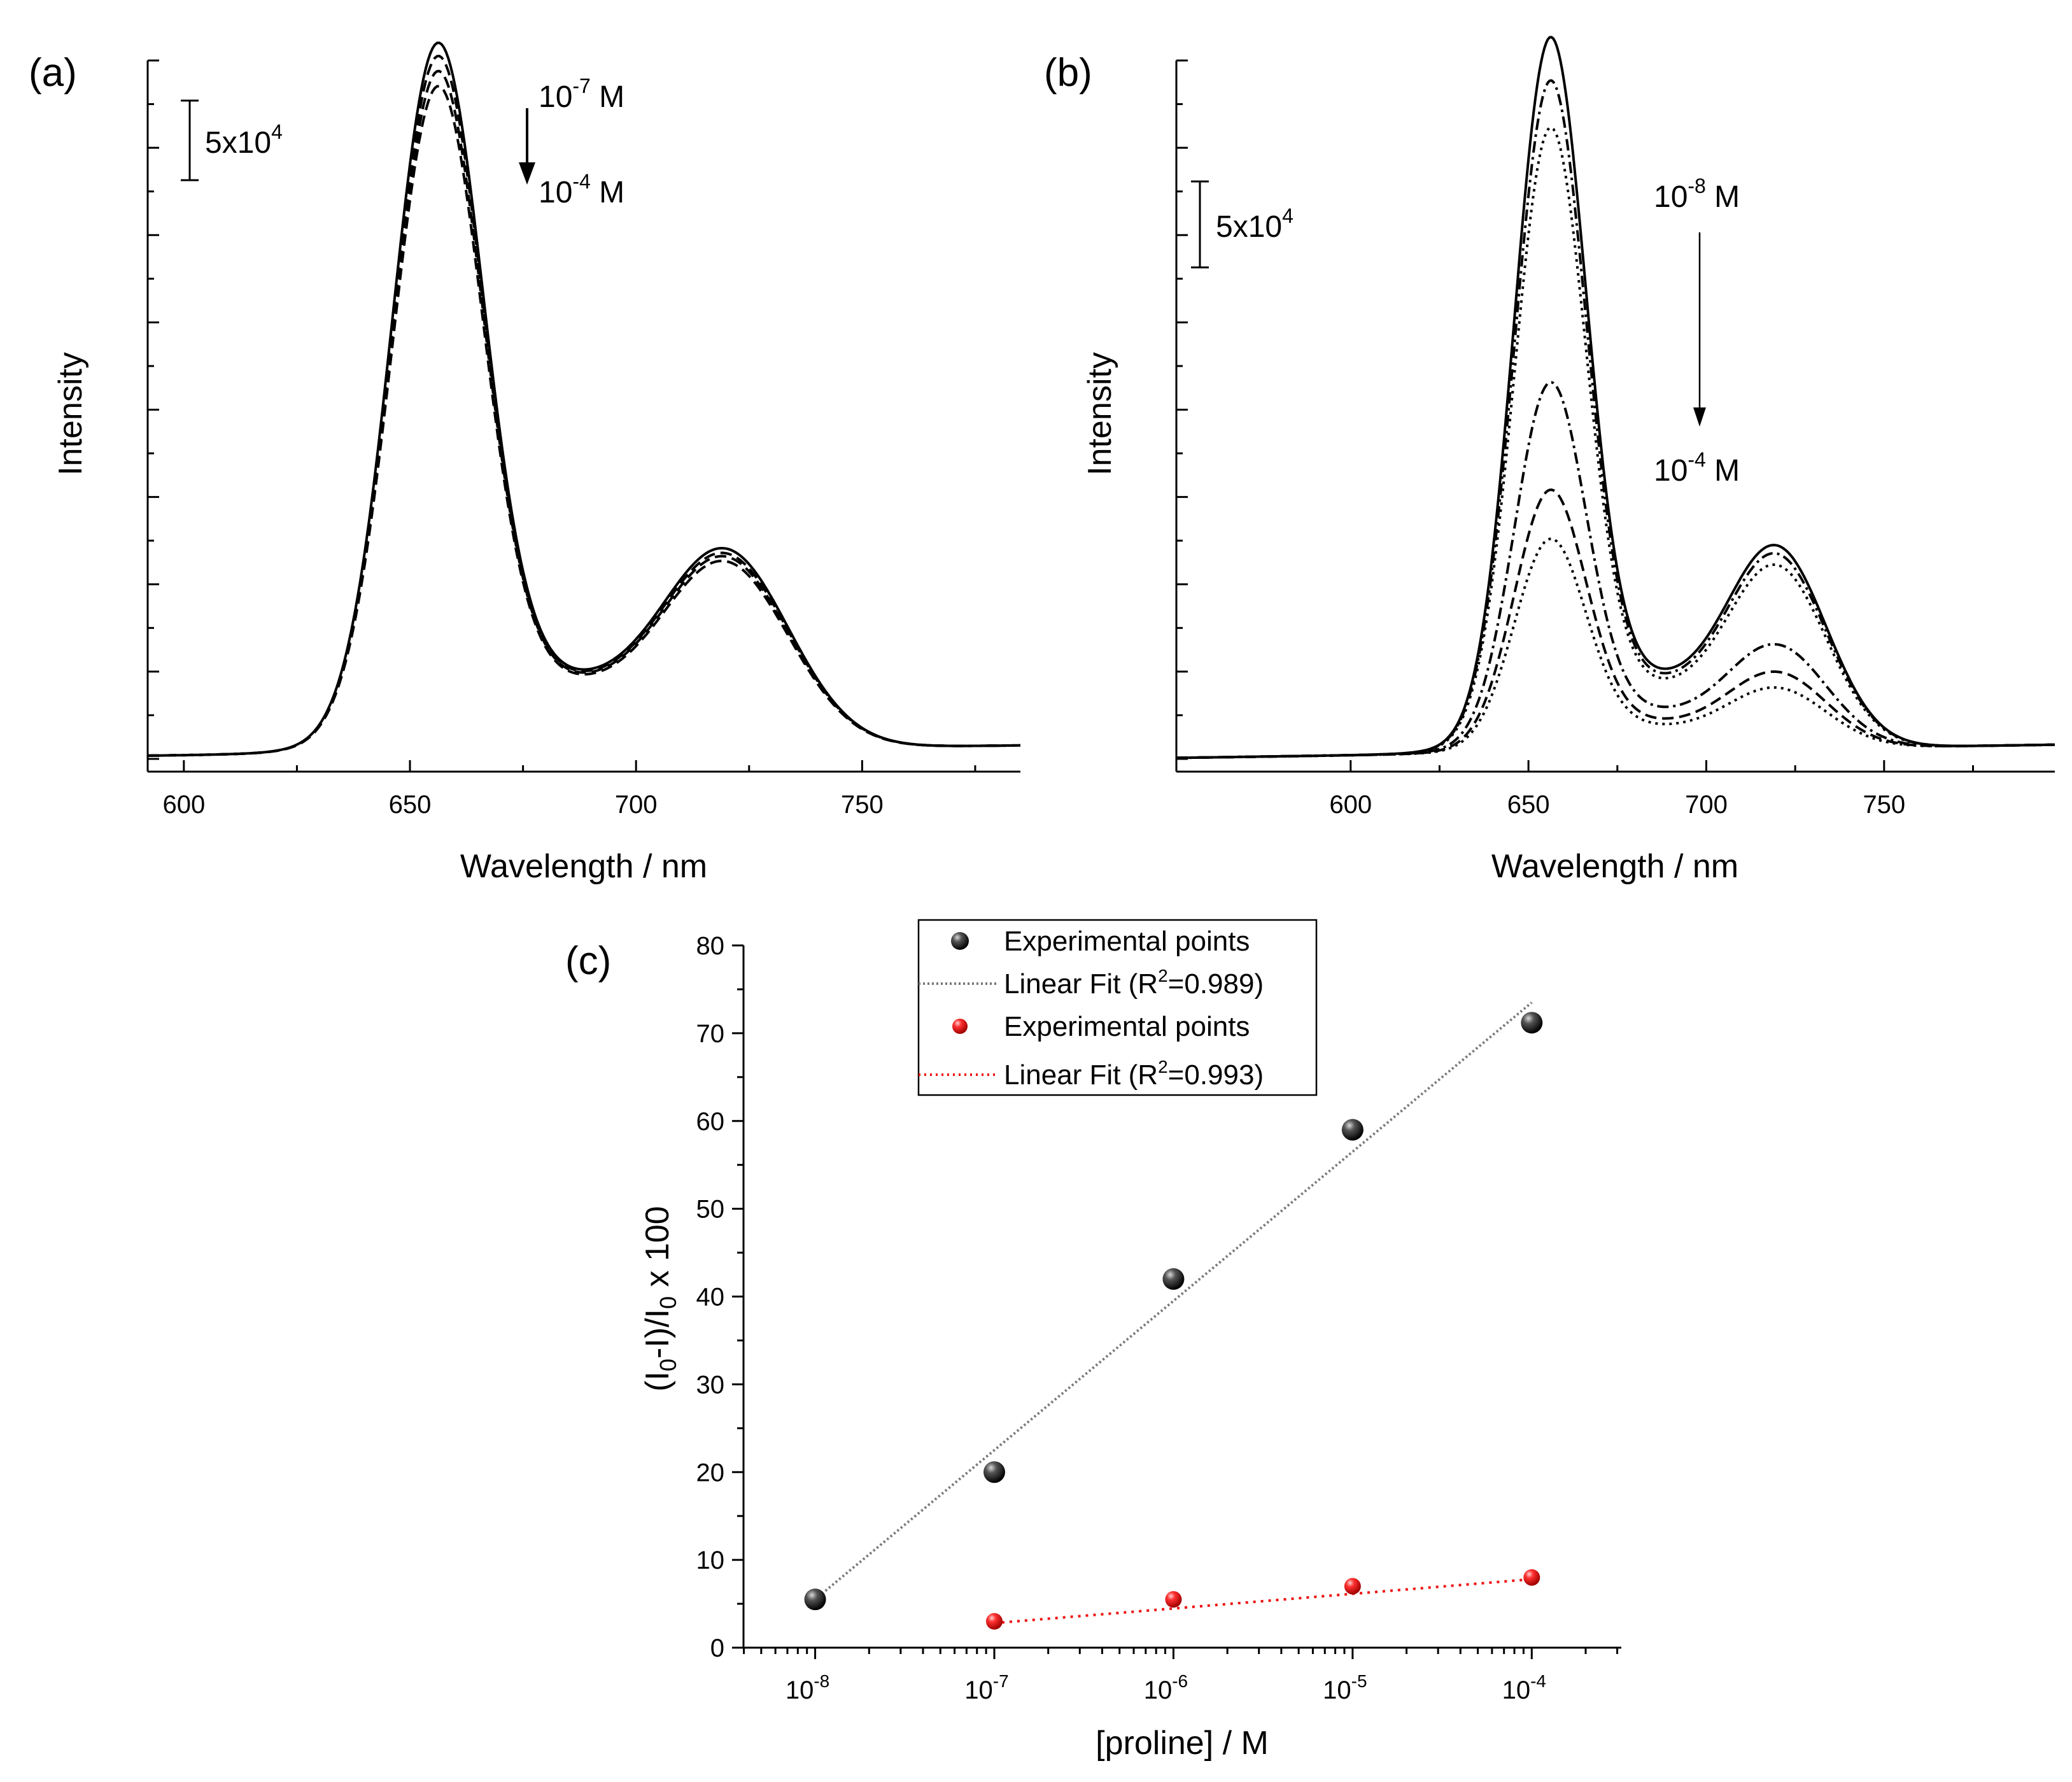  I want to click on chart-b-conc-bottom: 10-4 M, so click(1697, 468).